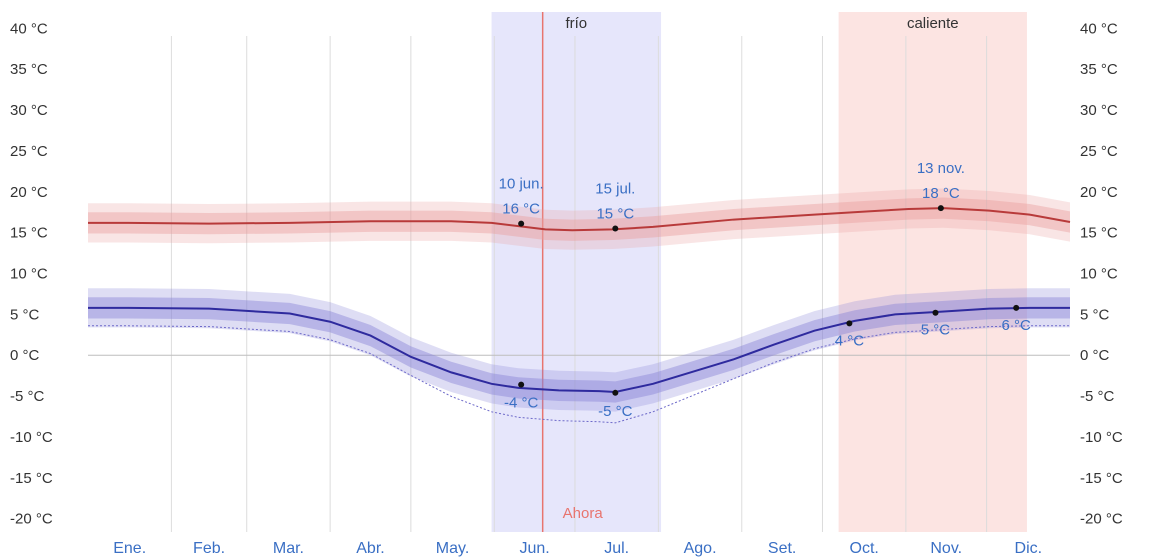 The image size is (1155, 558). Describe the element at coordinates (521, 184) in the screenshot. I see `annotation-label: 10 jun.` at that location.